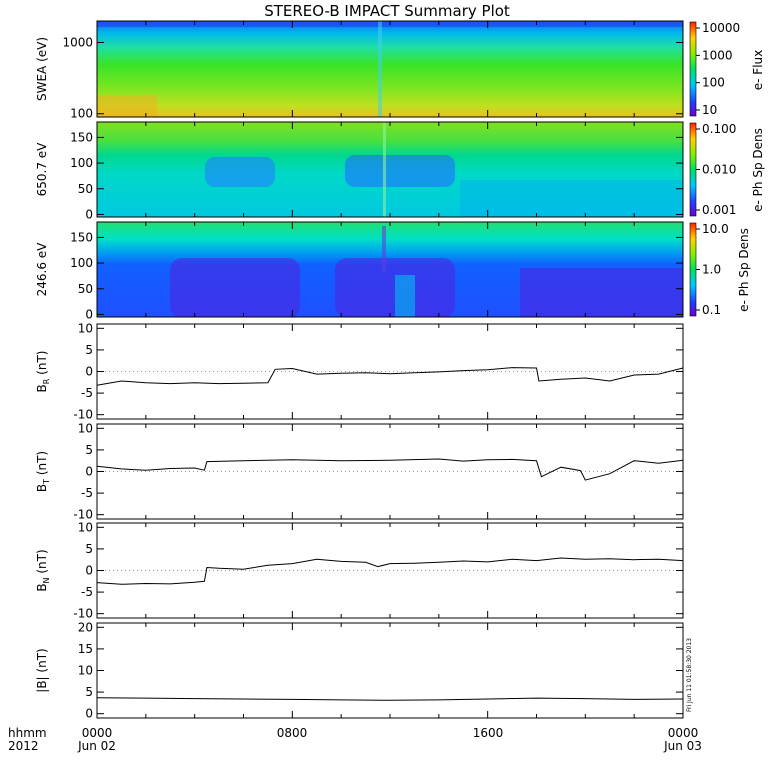 The image size is (780, 780). Describe the element at coordinates (682, 746) in the screenshot. I see `x-sublabel-3: Jun 03` at that location.